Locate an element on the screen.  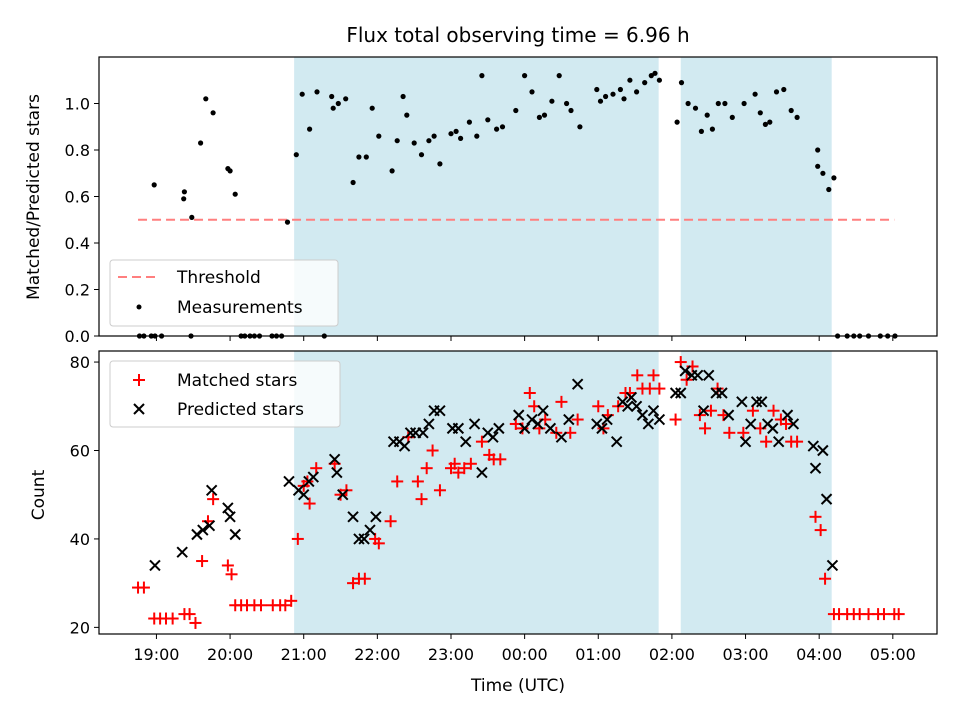
bottom-x-tick-label: 21:00 is located at coordinates (304, 654).